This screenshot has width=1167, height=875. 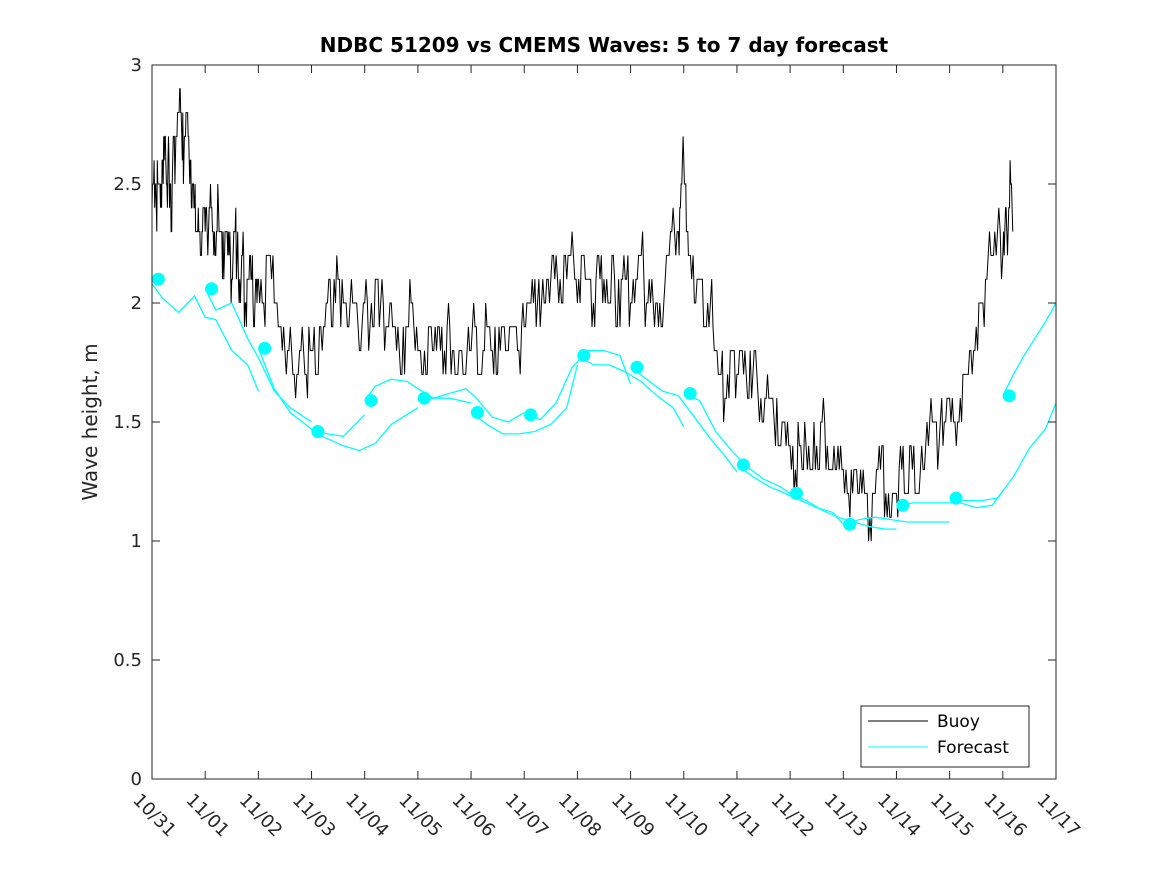 What do you see at coordinates (90, 421) in the screenshot?
I see `y-axis-label: Wave height, m` at bounding box center [90, 421].